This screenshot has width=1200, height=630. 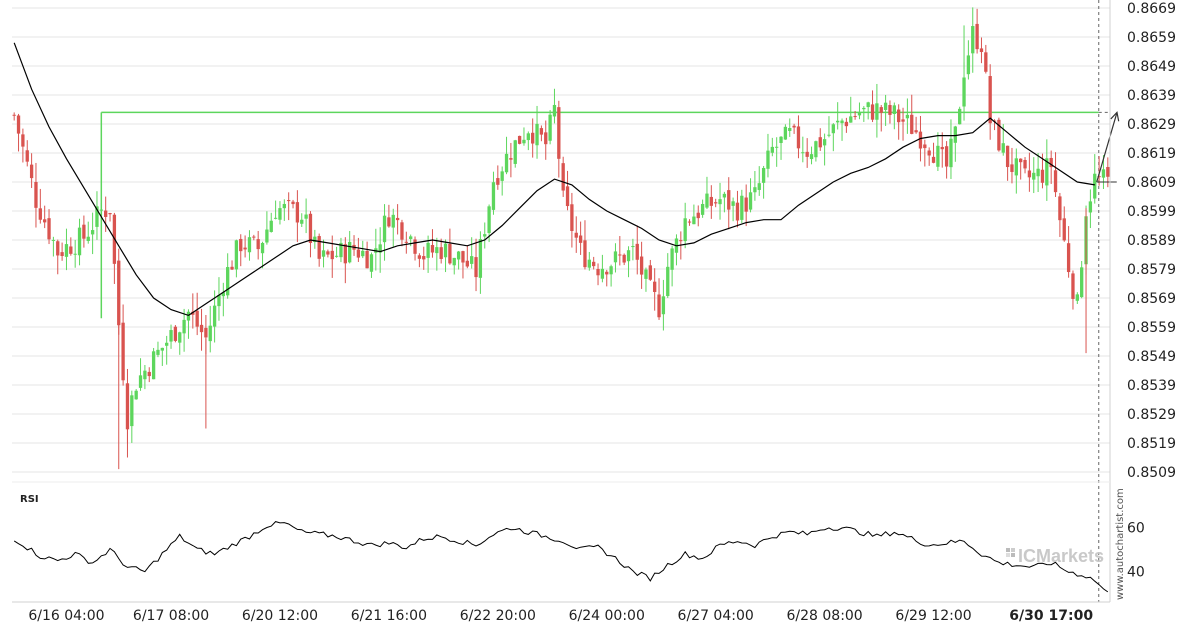 What do you see at coordinates (1013, 555) in the screenshot?
I see `brand-logo-mark` at bounding box center [1013, 555].